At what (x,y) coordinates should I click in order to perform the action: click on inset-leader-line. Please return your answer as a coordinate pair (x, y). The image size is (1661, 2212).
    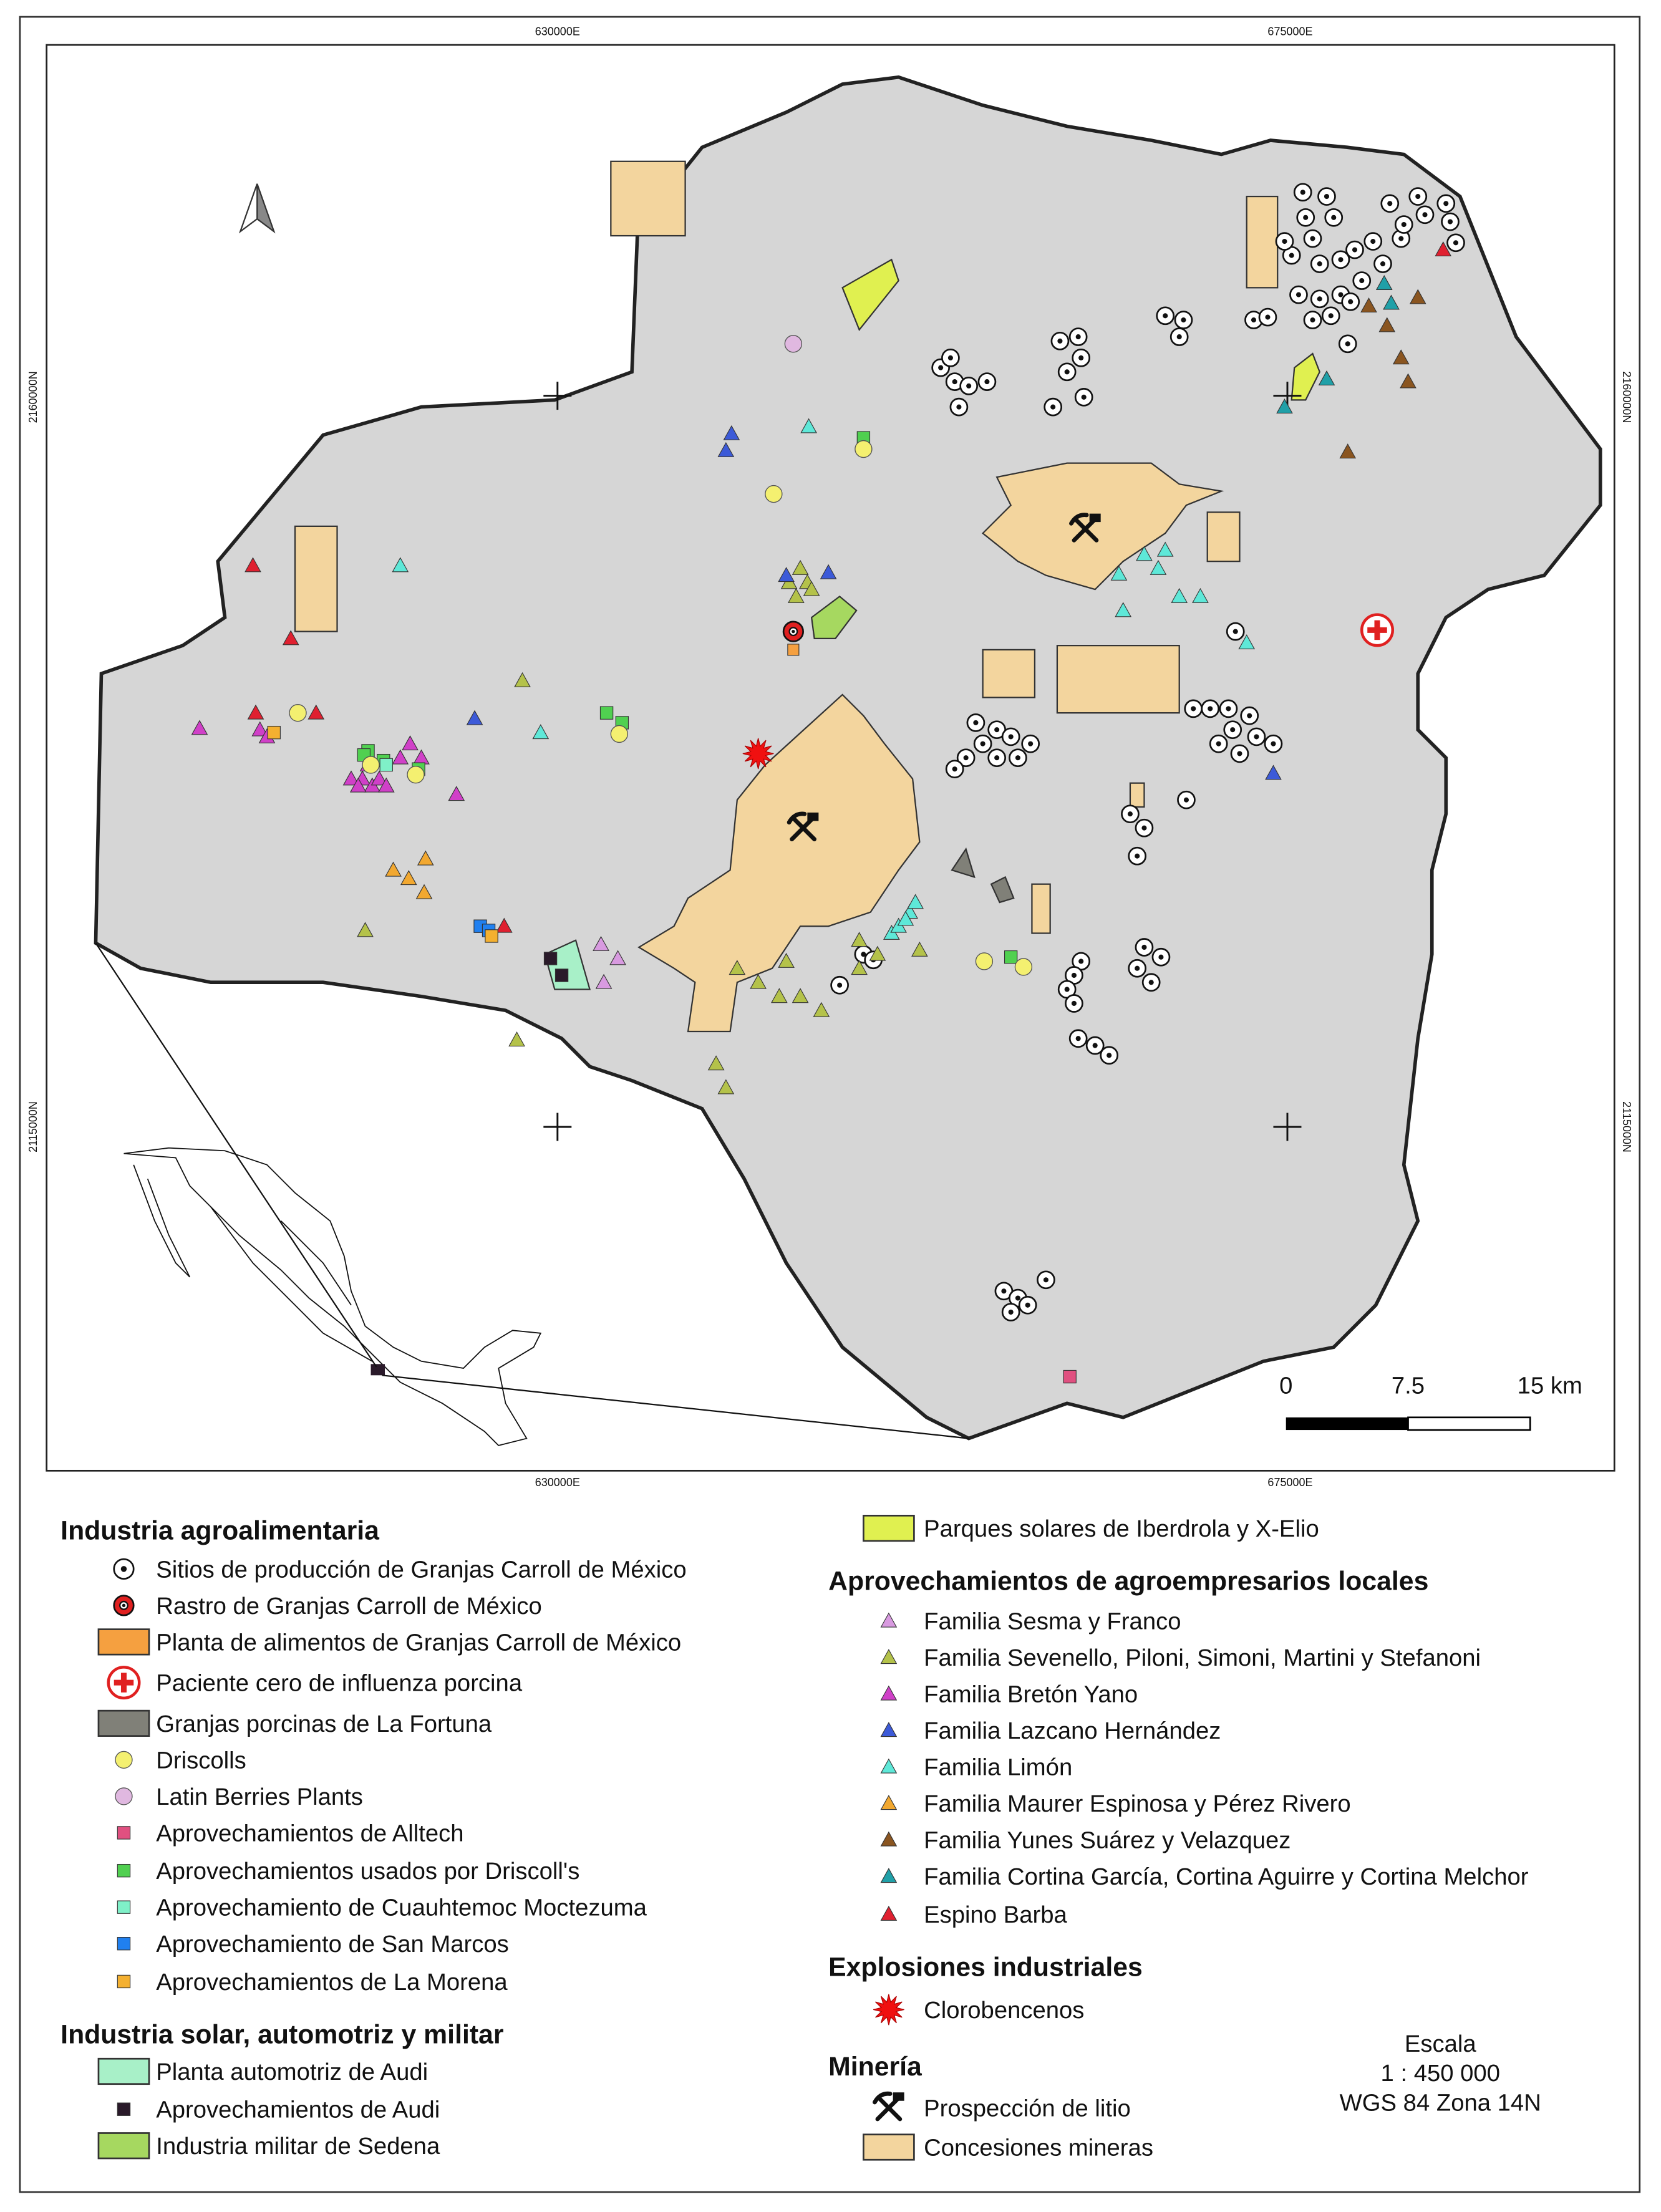
    Looking at the image, I should click on (675, 1406).